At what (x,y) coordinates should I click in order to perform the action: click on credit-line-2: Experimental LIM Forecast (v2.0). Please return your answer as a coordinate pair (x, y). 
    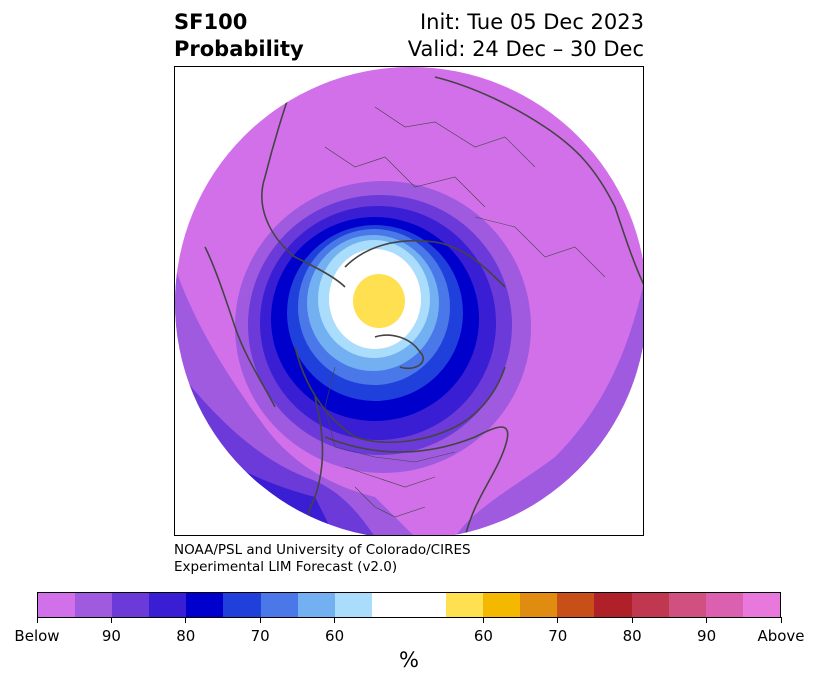
    Looking at the image, I should click on (286, 567).